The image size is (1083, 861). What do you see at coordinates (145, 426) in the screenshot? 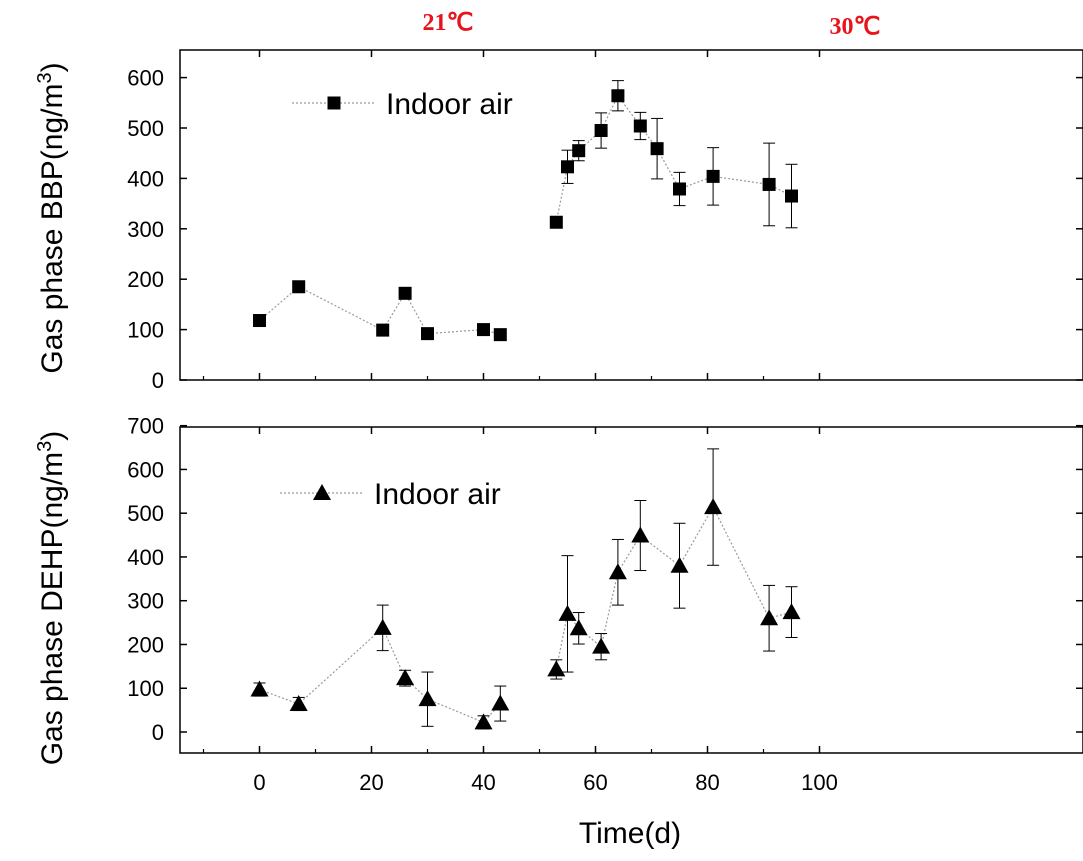
I see `dehp-y-tick-label: 700` at bounding box center [145, 426].